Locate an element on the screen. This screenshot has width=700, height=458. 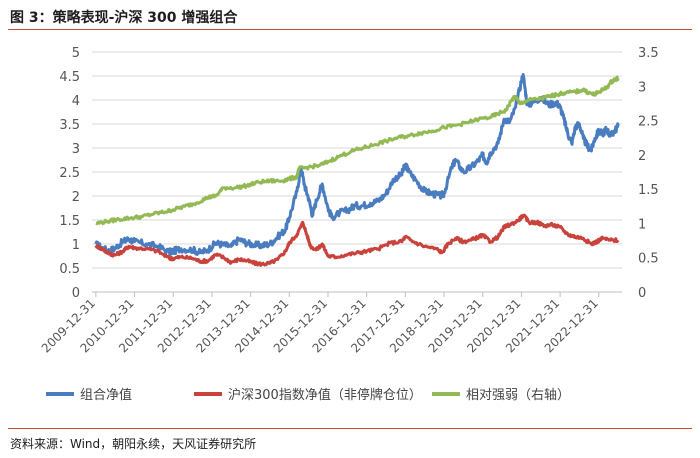
left-tick-label: 4.5 is located at coordinates (69, 77).